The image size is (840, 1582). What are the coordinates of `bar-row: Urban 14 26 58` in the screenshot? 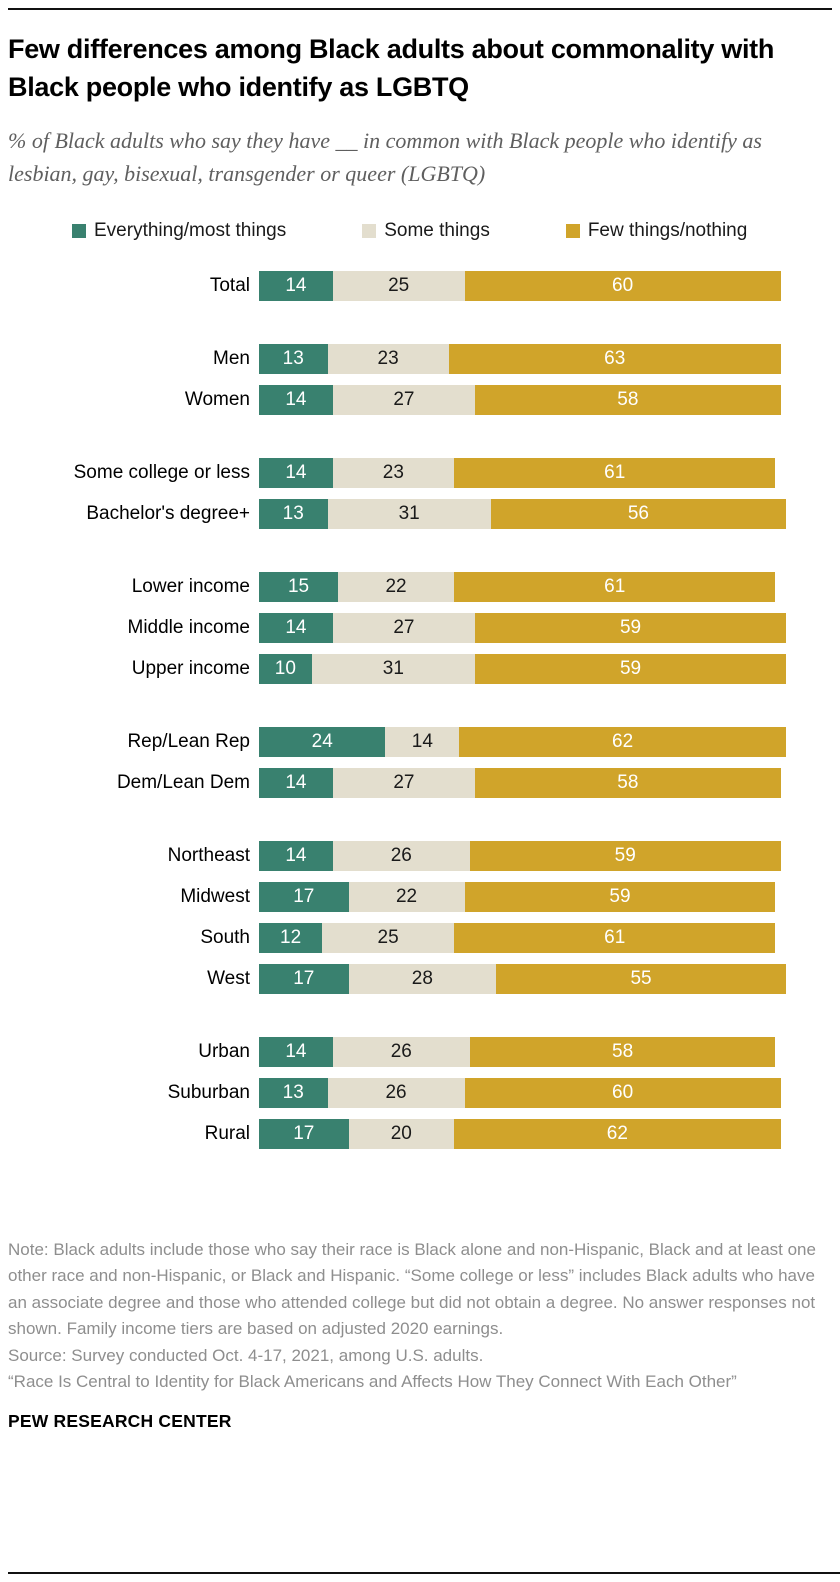 It's located at (420, 1051).